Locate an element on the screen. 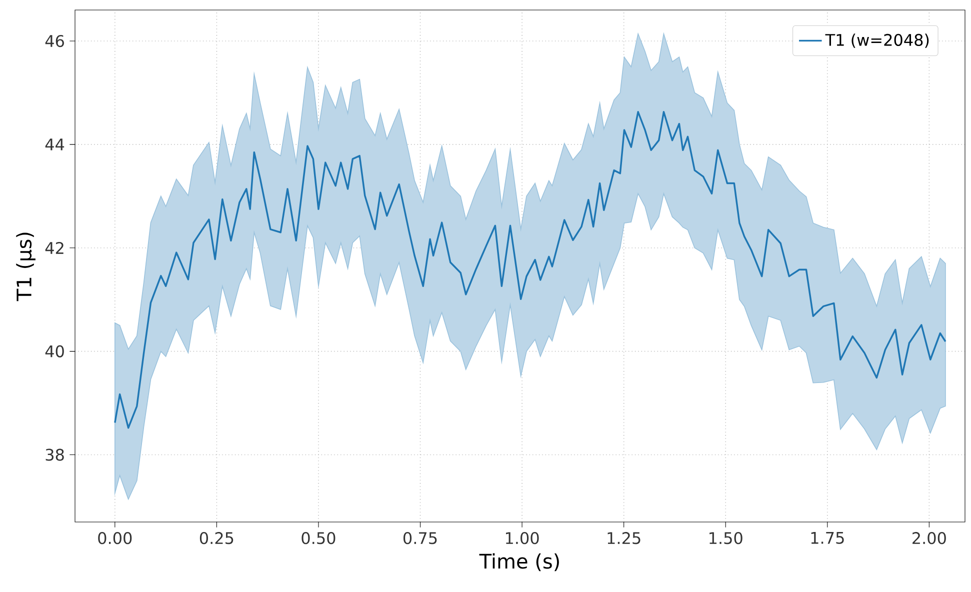  x-tick-label: 0.75 is located at coordinates (420, 538).